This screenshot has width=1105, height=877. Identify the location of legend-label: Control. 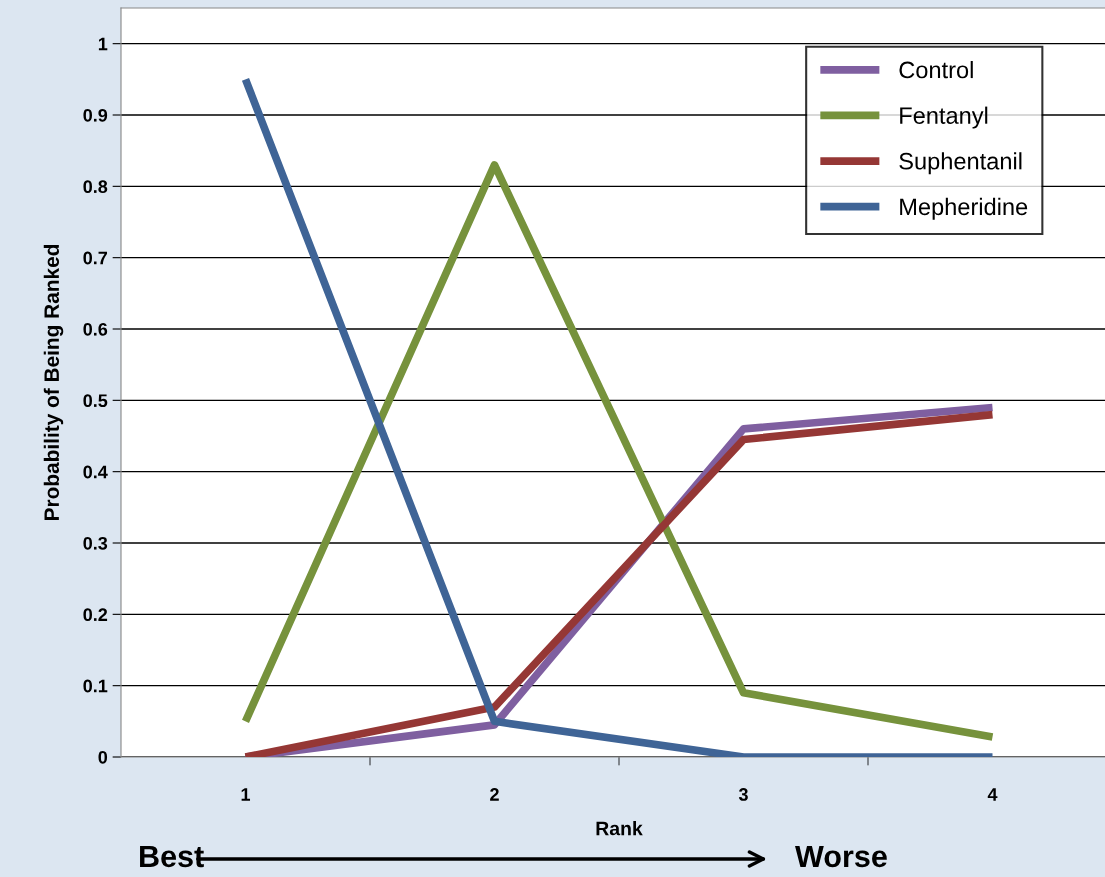
(936, 69).